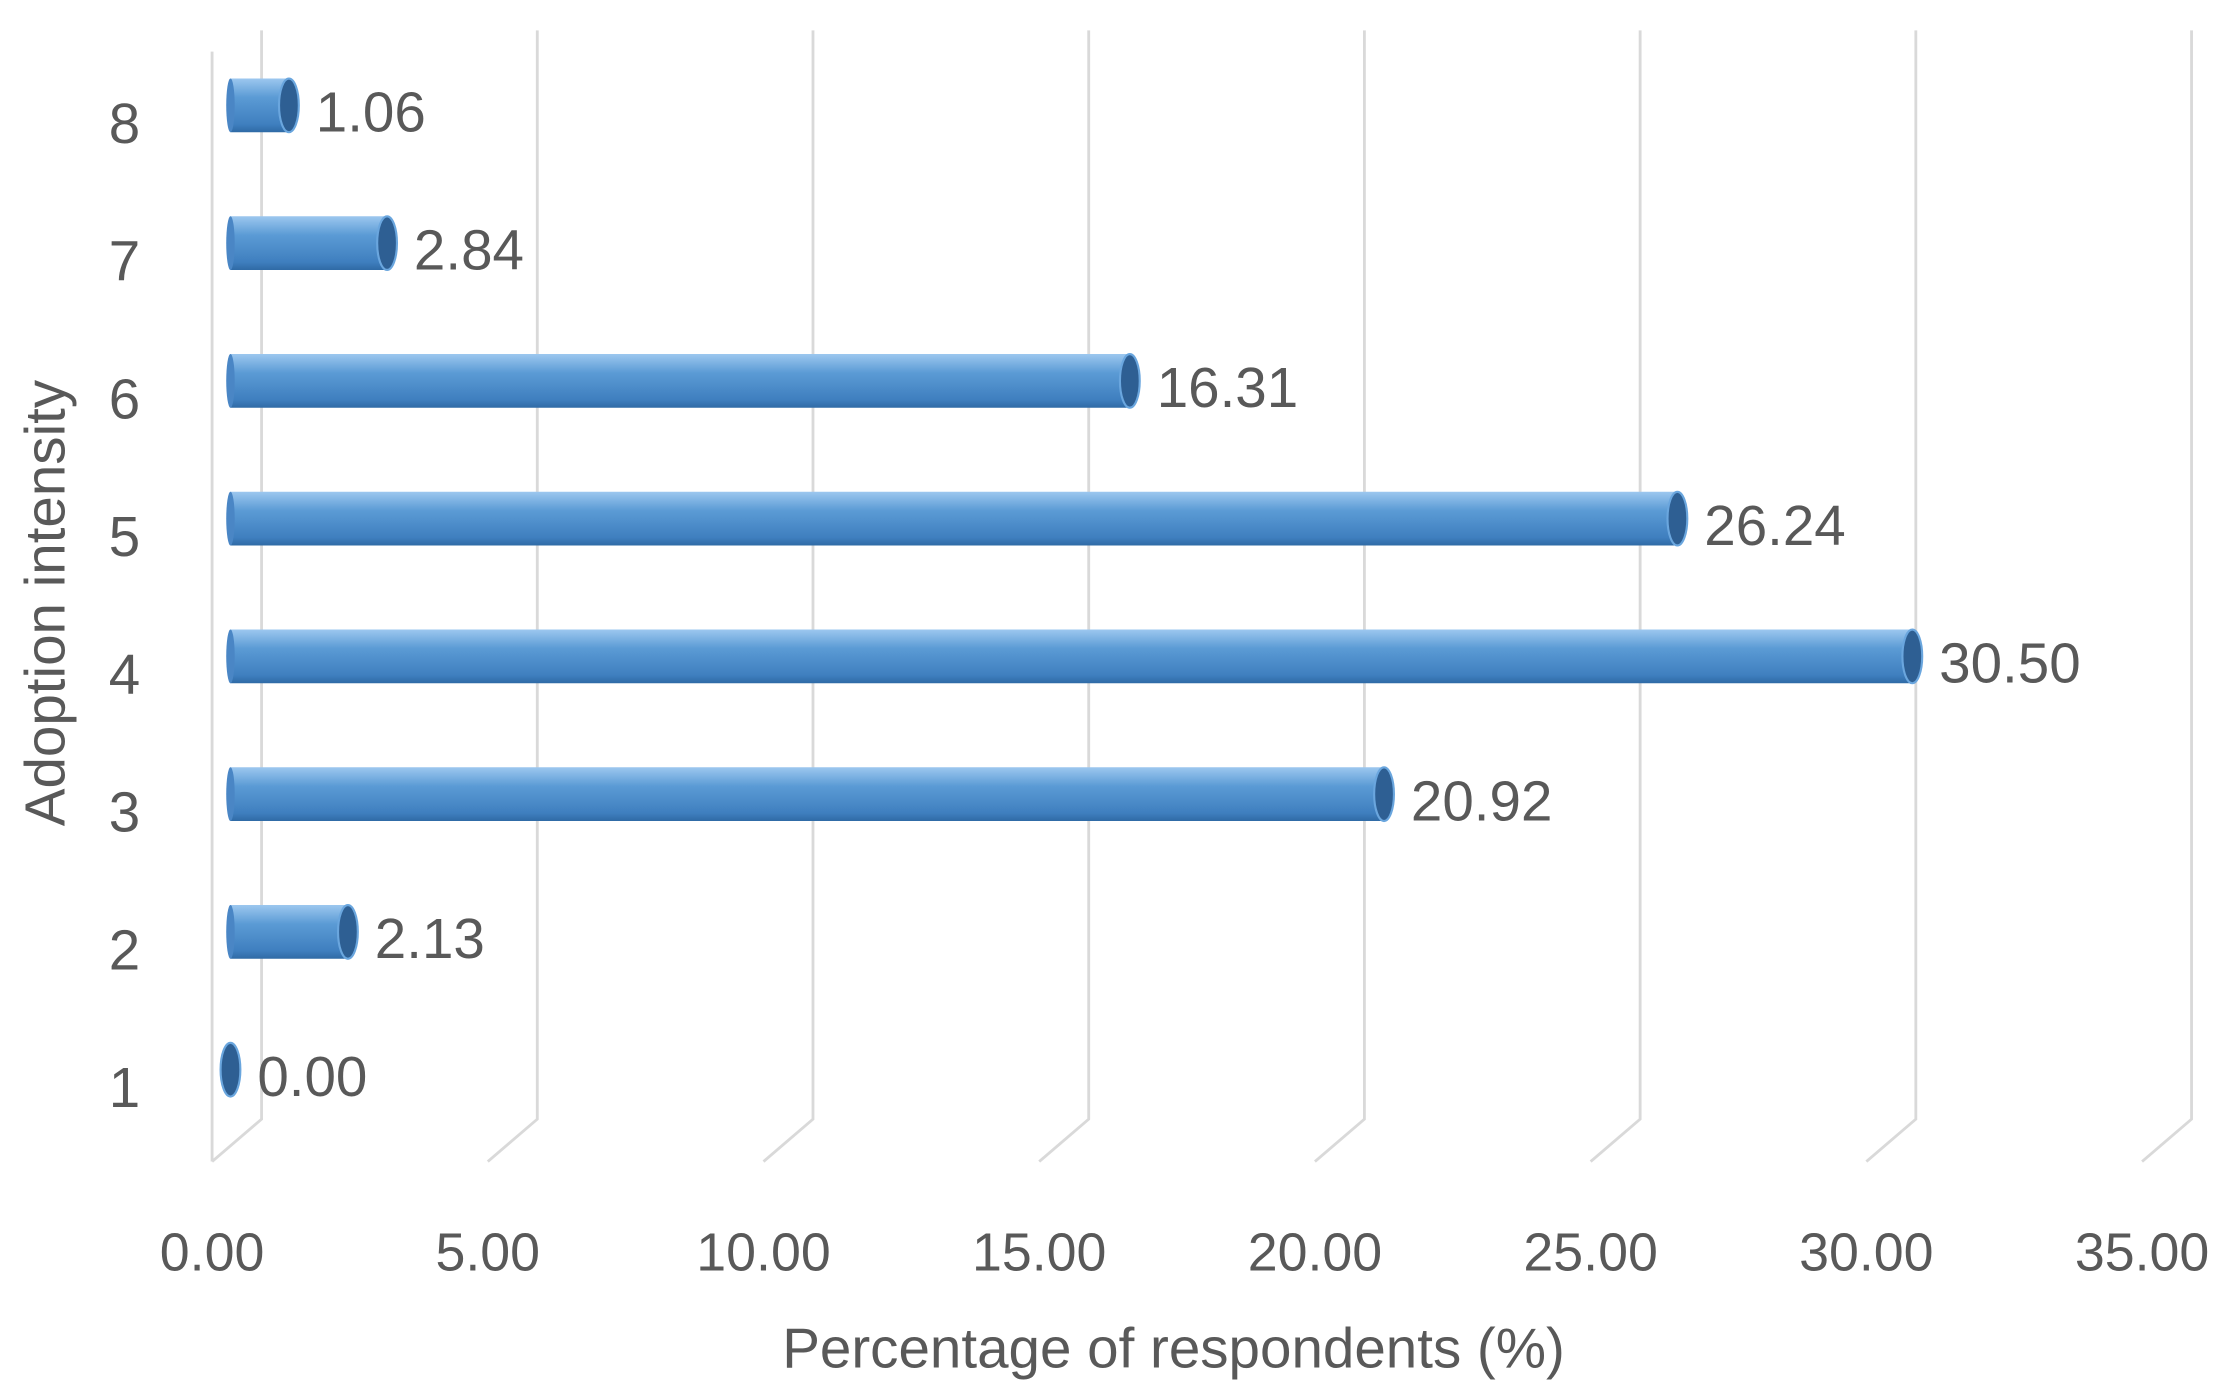 The height and width of the screenshot is (1397, 2217). I want to click on x-tick-label: 0.00, so click(212, 1252).